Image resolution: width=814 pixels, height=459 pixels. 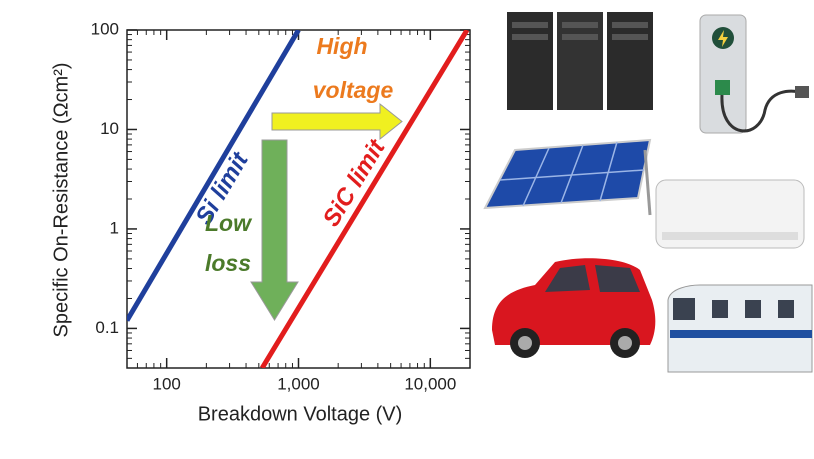 I want to click on low-loss-arrow, so click(x=274, y=230).